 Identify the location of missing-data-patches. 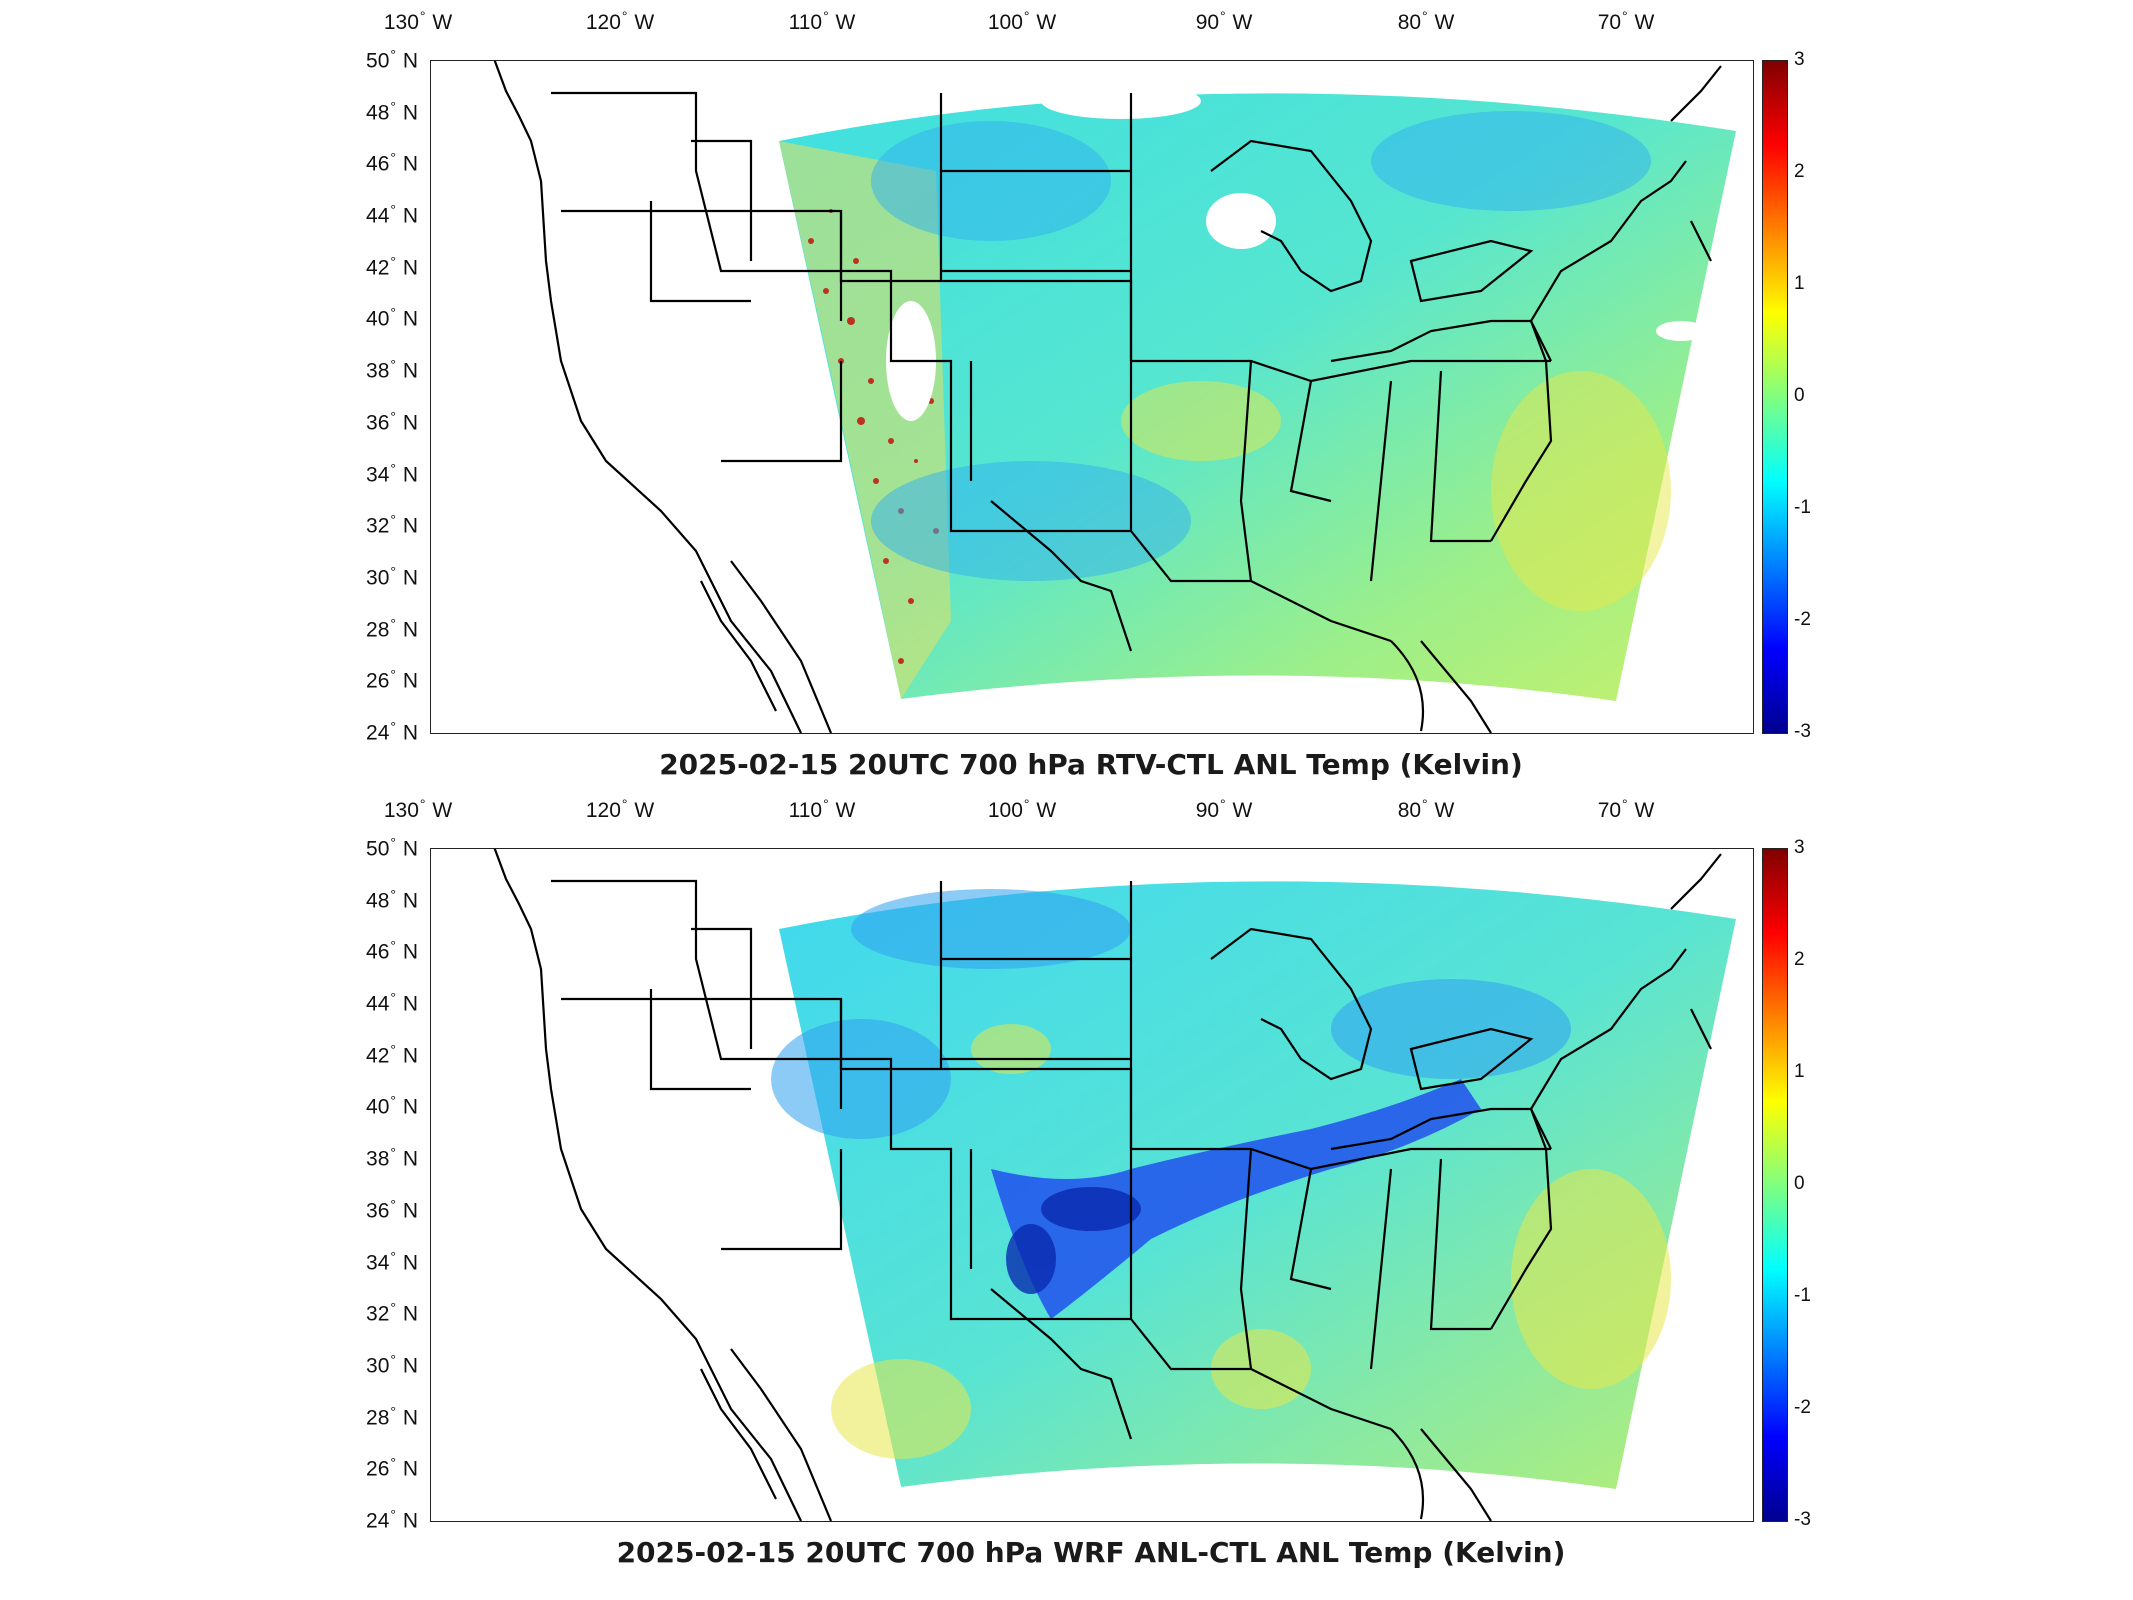
(1296, 252).